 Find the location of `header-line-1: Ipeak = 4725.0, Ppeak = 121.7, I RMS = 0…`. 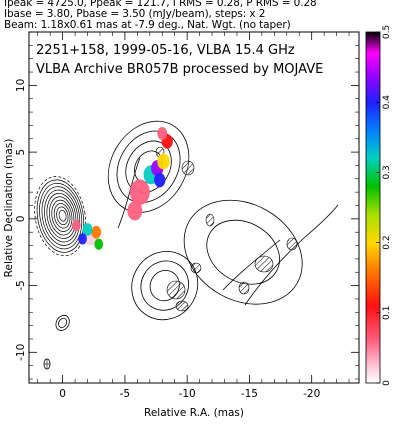

header-line-1: Ipeak = 4725.0, Ppeak = 121.7, I RMS = 0… is located at coordinates (160, 4).